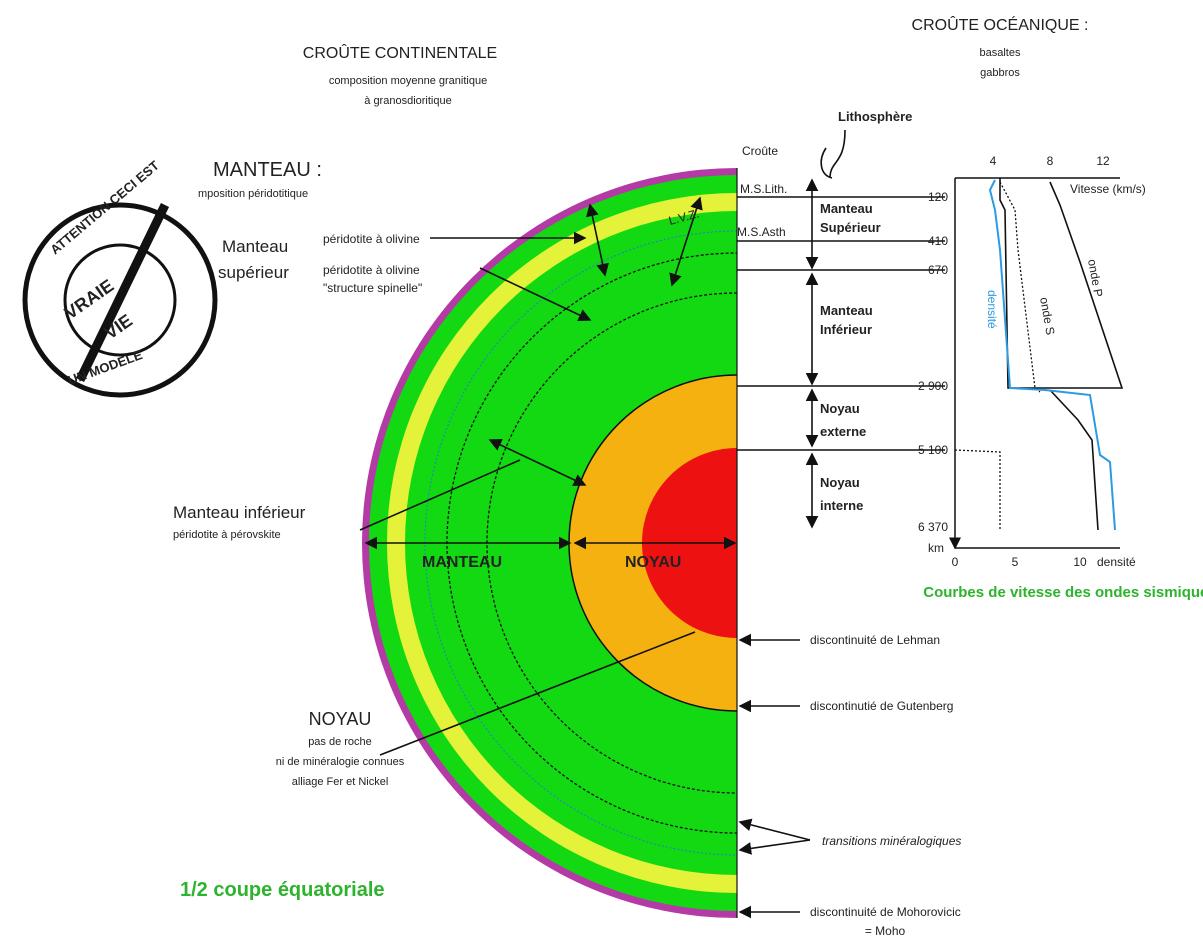  What do you see at coordinates (885, 912) in the screenshot?
I see `label: discontinuité de Mohorovicic` at bounding box center [885, 912].